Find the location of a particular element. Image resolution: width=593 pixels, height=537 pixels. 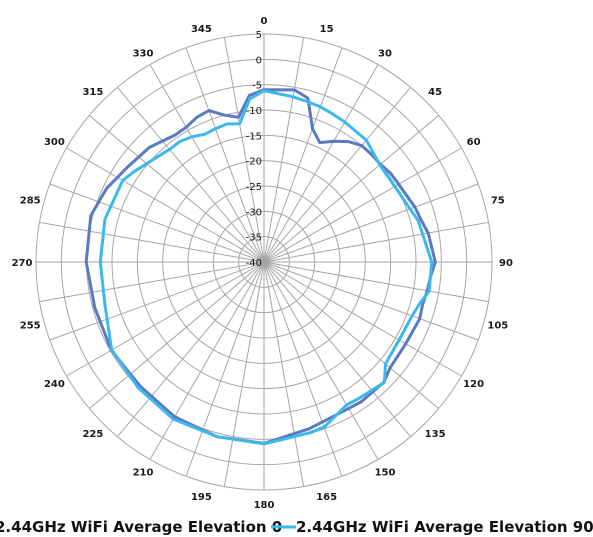

angle-tick-label: 315 is located at coordinates (92, 92).